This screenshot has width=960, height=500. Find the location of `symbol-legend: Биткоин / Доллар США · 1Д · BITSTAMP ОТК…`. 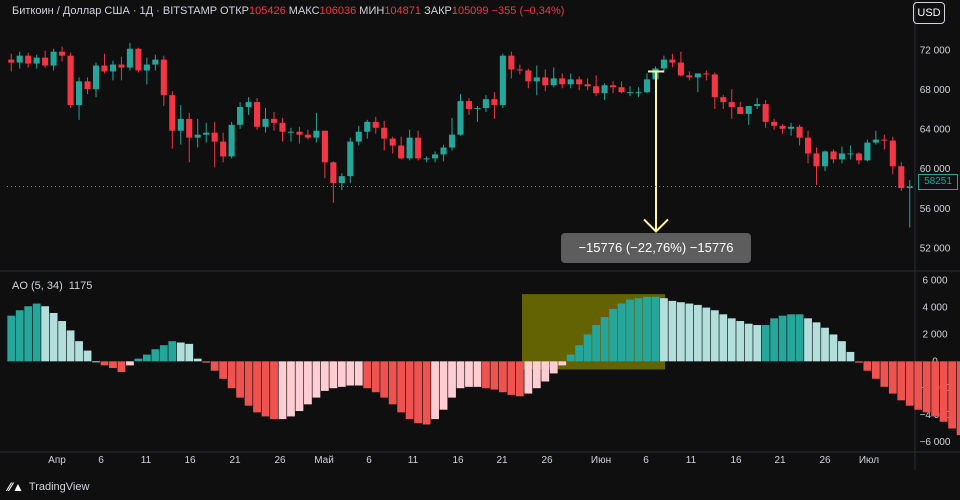

symbol-legend: Биткоин / Доллар США · 1Д · BITSTAMP ОТК… is located at coordinates (288, 11).